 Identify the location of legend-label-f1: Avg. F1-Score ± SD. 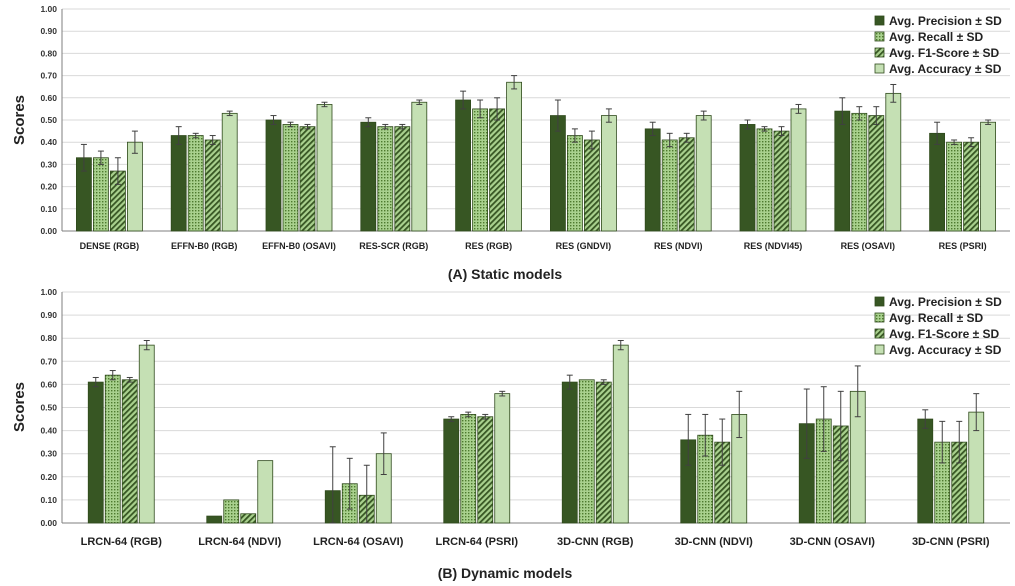
(944, 334).